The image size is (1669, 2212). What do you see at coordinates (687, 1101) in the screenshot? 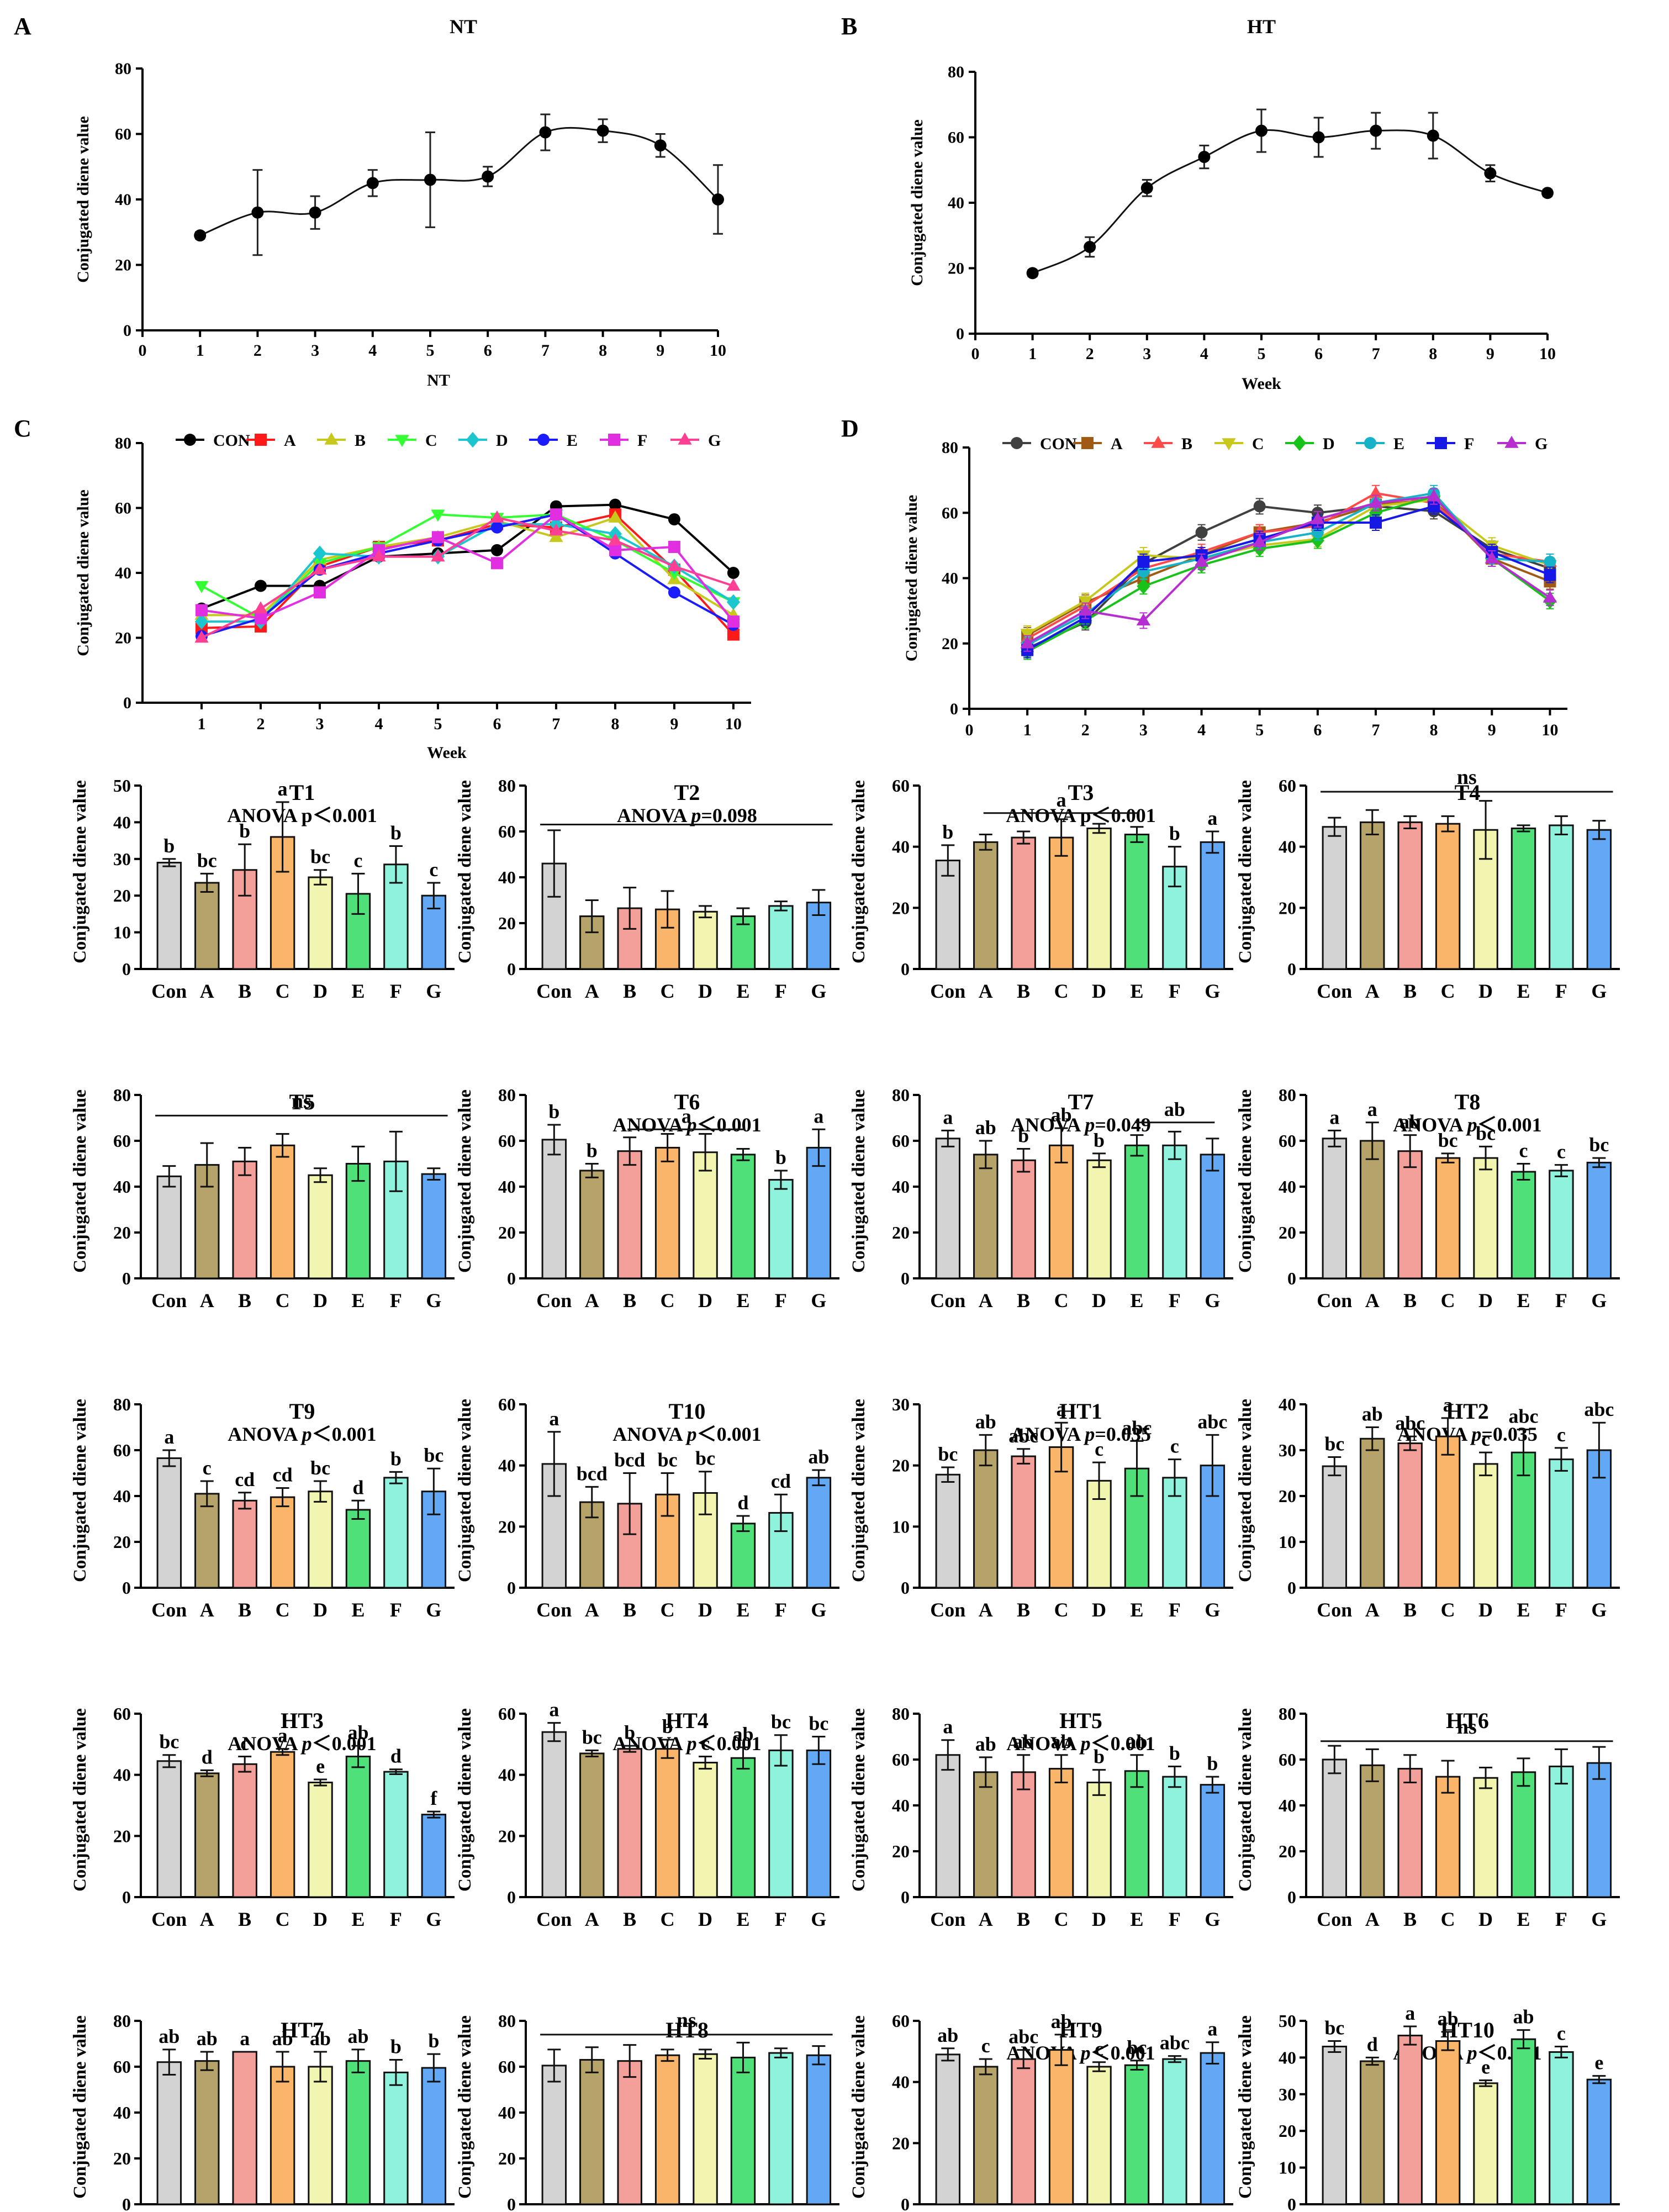
I see `chart-title: T6` at bounding box center [687, 1101].